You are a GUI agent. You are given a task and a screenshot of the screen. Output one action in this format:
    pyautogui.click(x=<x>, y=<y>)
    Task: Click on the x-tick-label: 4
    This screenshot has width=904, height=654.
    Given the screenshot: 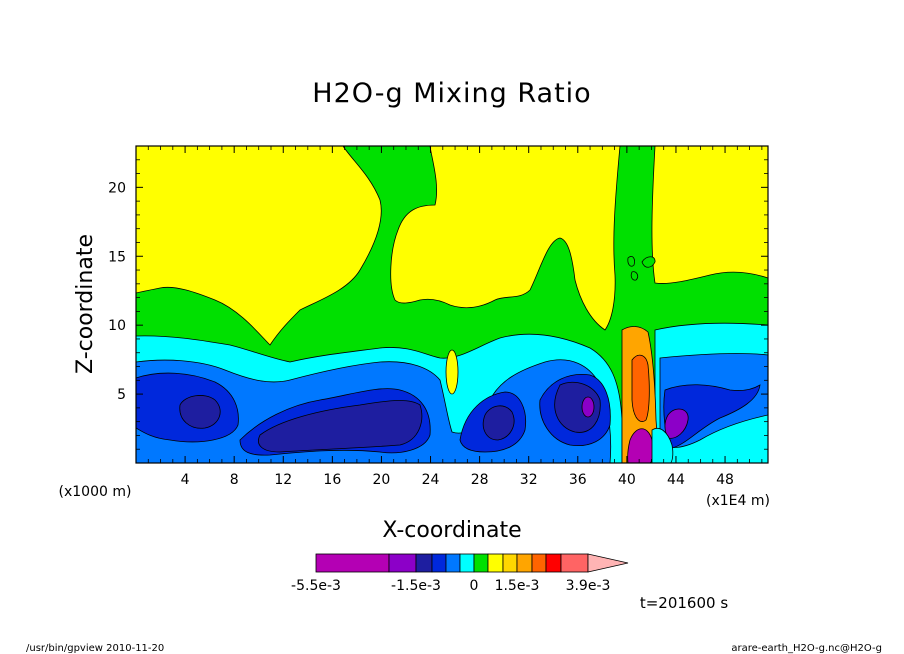 What is the action you would take?
    pyautogui.click(x=185, y=480)
    